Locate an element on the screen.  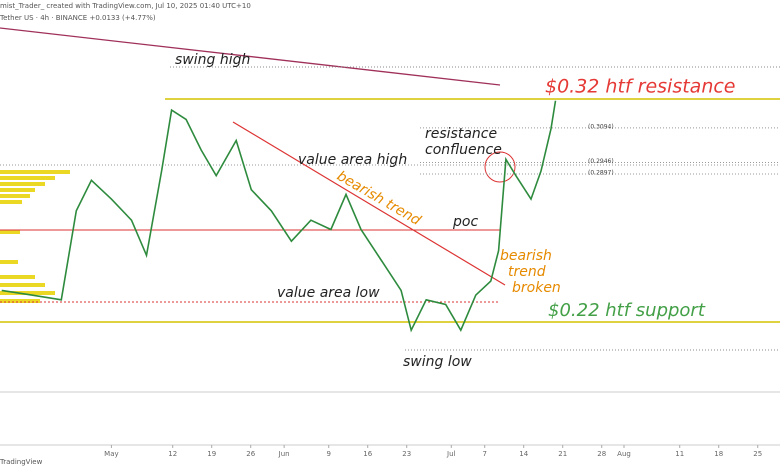
x-tick-label: 19 is located at coordinates (211, 454).